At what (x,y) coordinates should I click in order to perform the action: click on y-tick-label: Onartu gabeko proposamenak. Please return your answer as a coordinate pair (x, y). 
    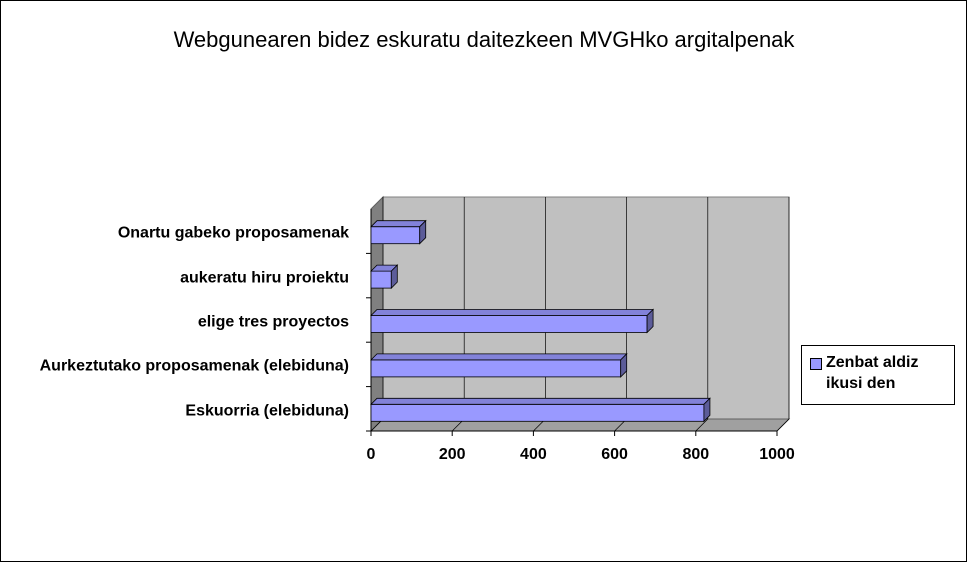
    Looking at the image, I should click on (233, 233).